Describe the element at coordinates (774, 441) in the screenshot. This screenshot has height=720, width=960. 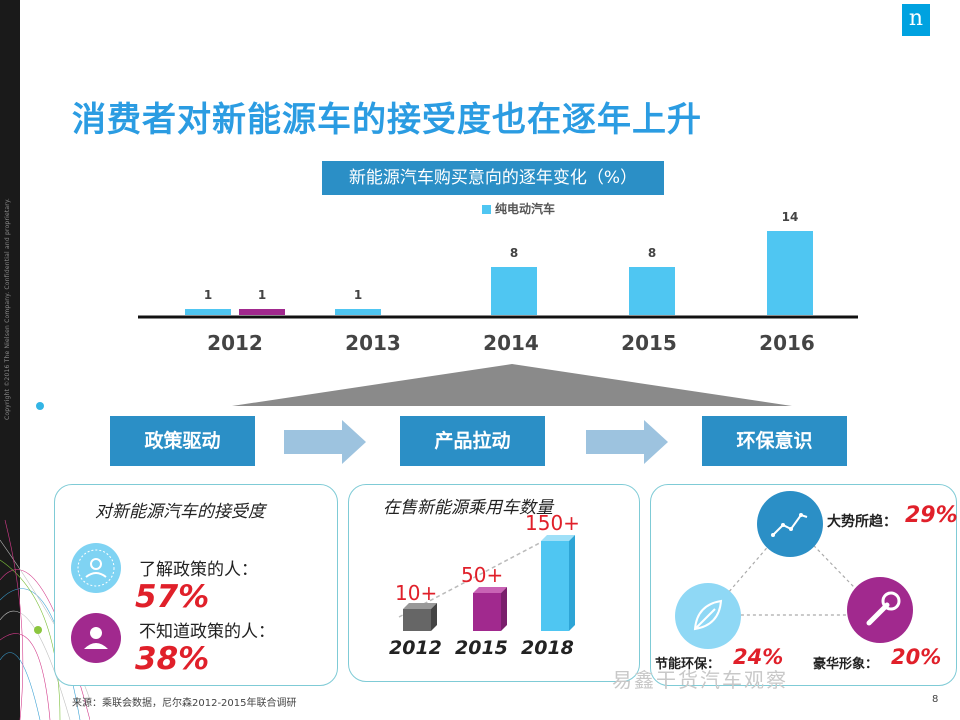
I see `driver-environment-box: 环保意识` at that location.